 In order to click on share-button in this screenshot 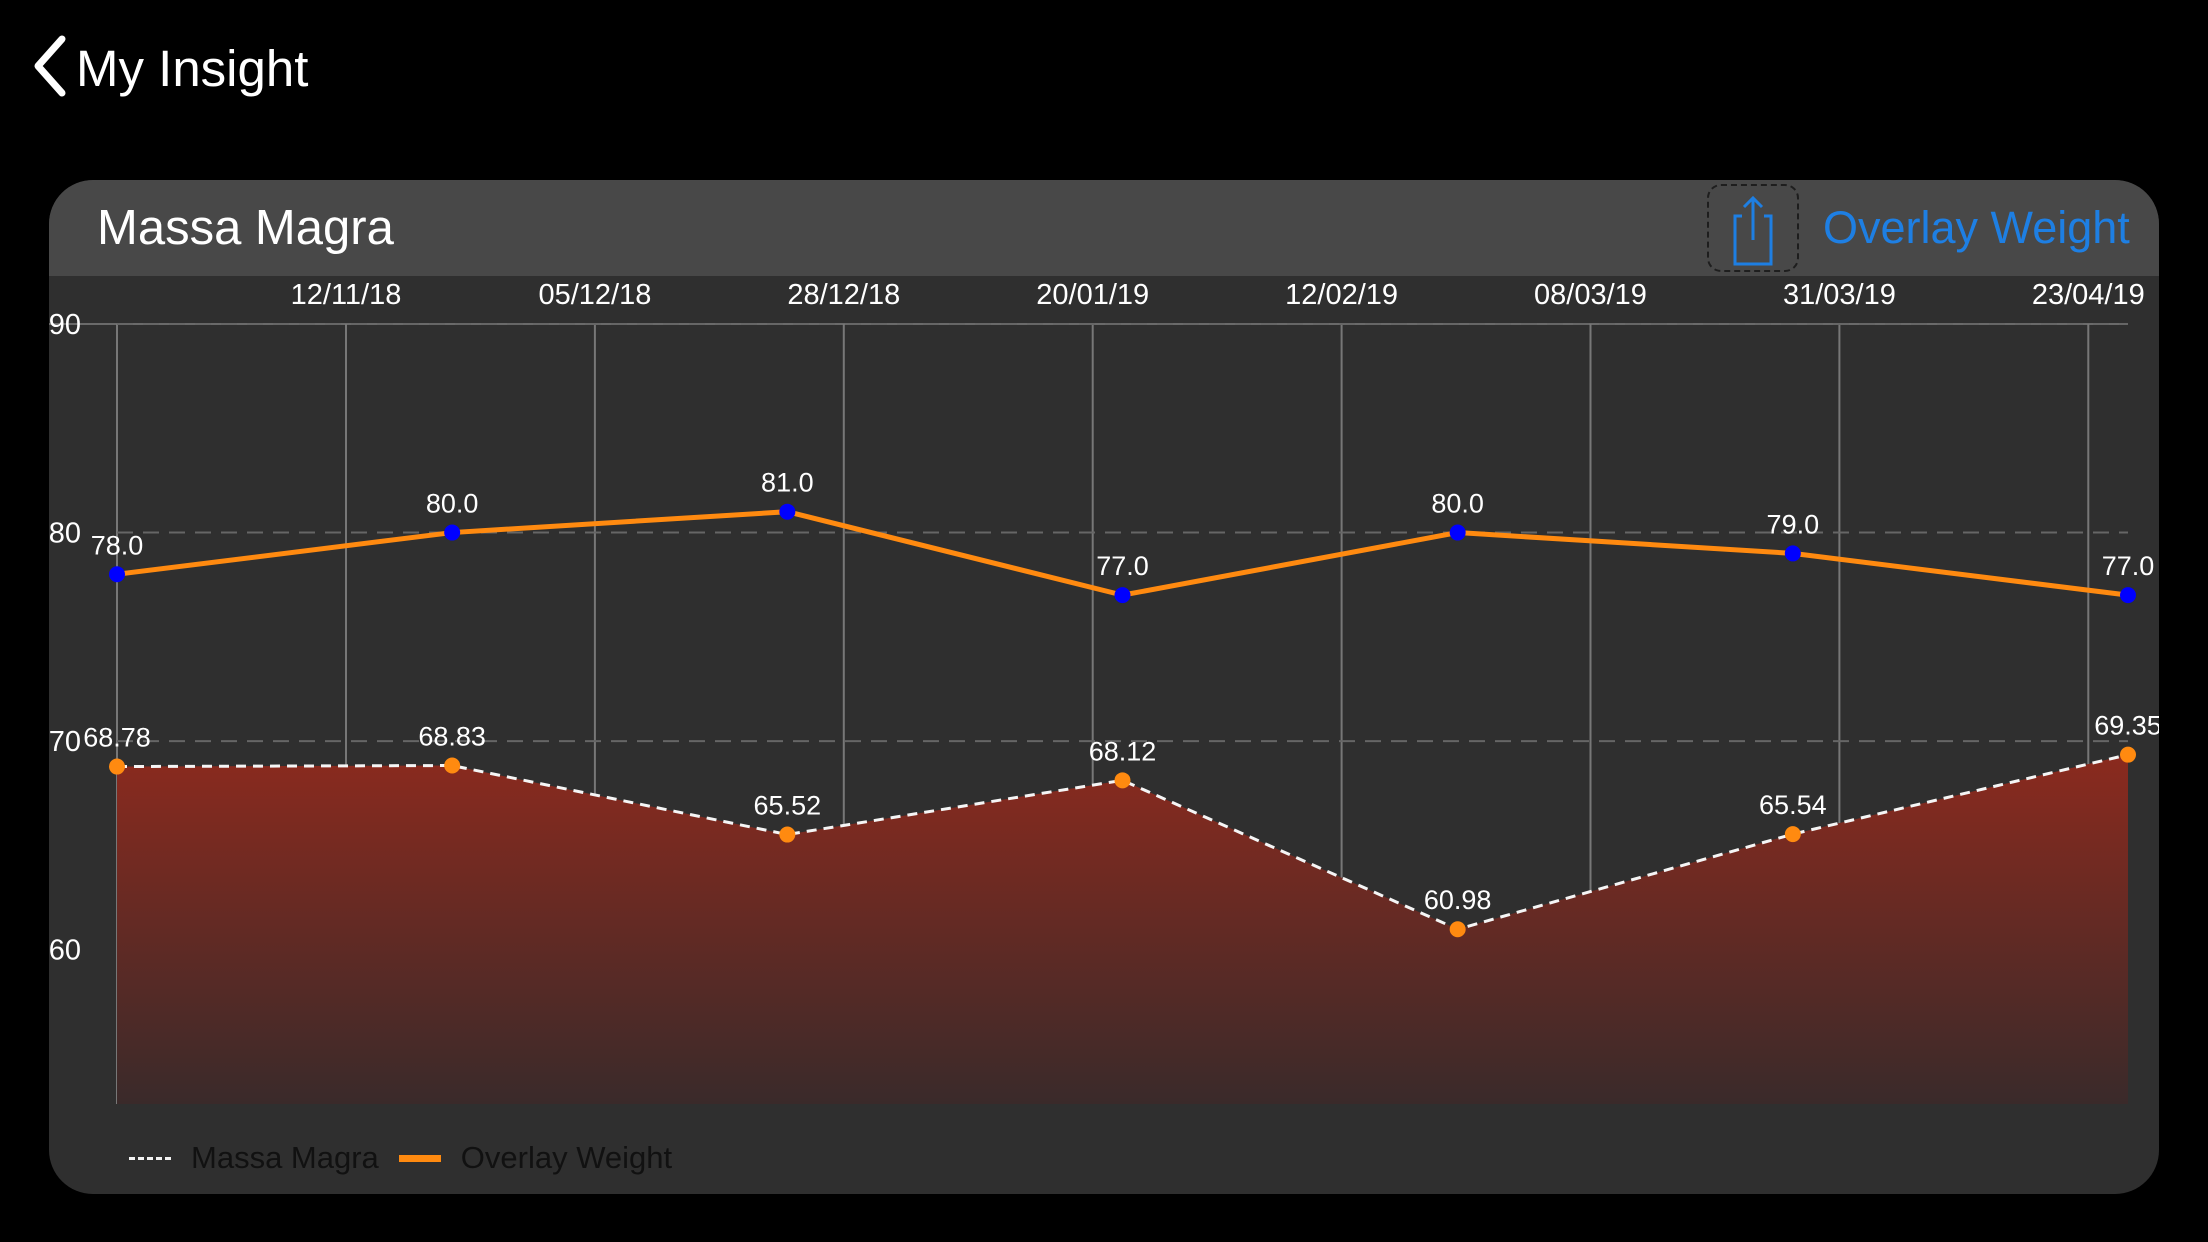, I will do `click(1753, 228)`.